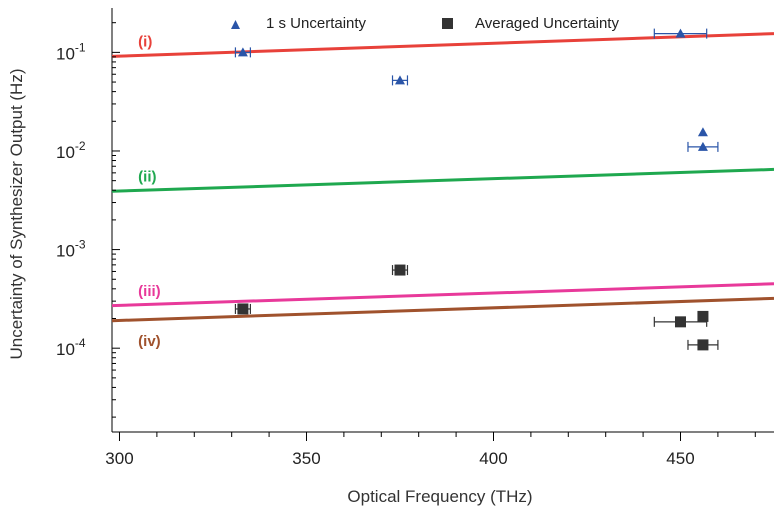  Describe the element at coordinates (16, 213) in the screenshot. I see `y-axis-title: Uncertainty of Synthesizer Output (Hz)` at that location.